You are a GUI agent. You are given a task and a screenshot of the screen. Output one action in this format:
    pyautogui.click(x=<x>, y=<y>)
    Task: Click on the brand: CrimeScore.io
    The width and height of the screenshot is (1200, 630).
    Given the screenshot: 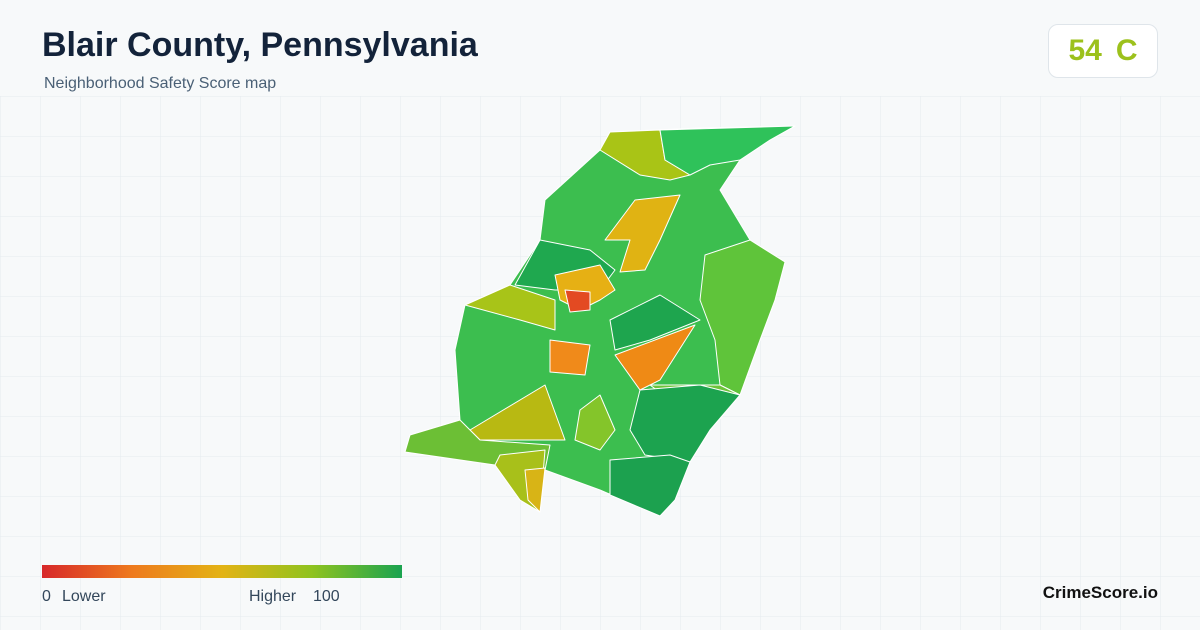 What is the action you would take?
    pyautogui.click(x=1100, y=592)
    